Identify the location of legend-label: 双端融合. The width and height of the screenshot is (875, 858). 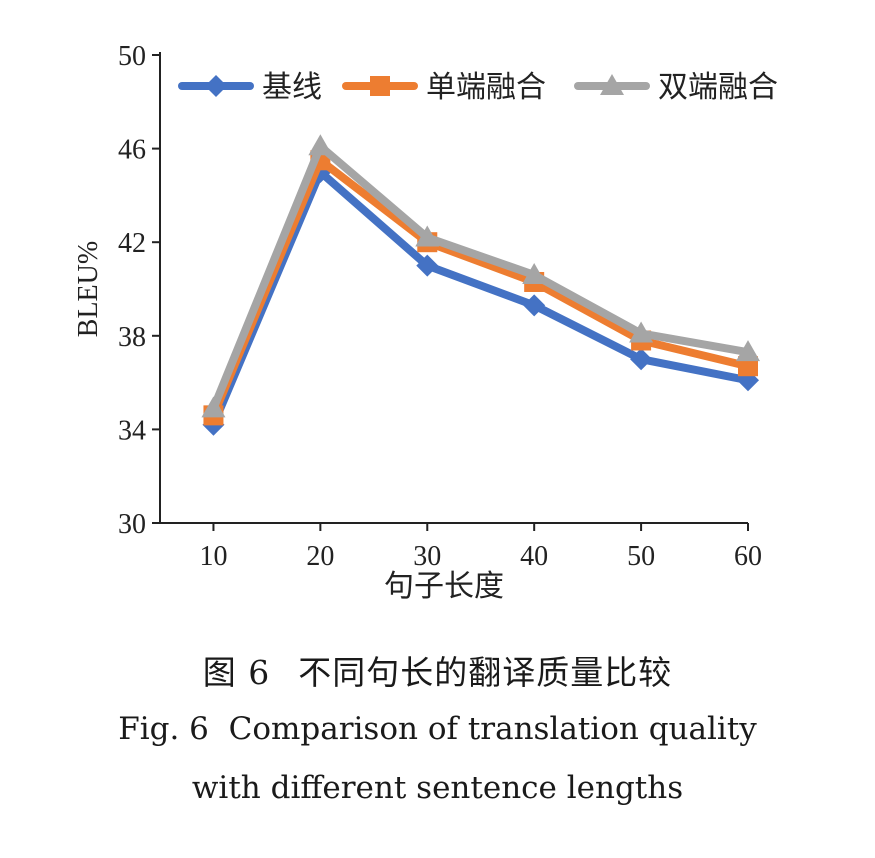
(718, 87).